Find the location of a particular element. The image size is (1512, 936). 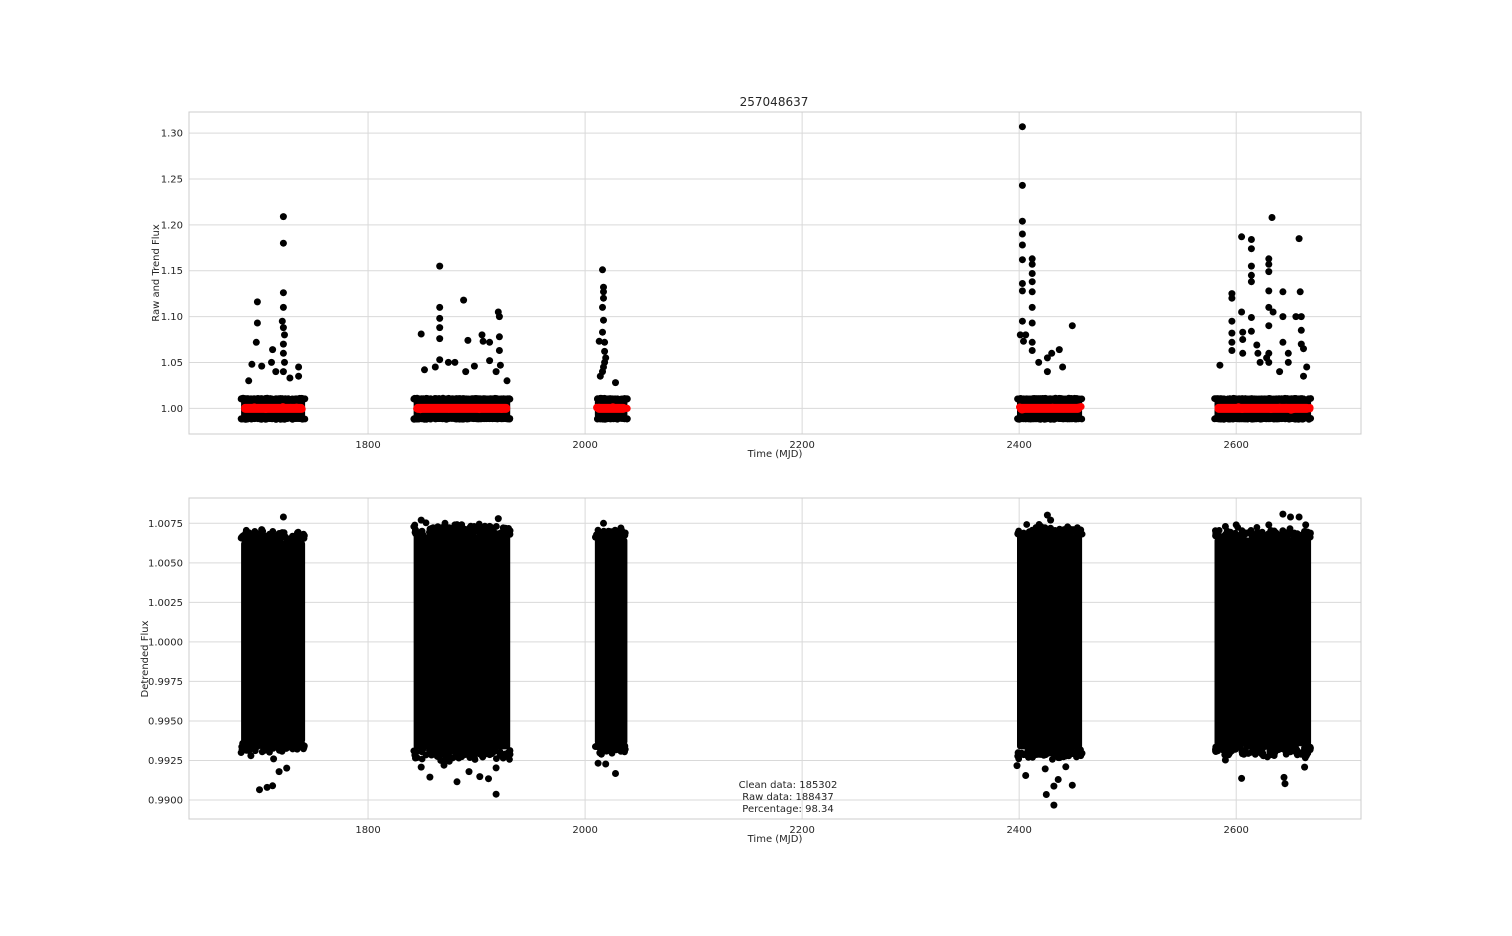

top-x-tick-label: 2200 is located at coordinates (801, 445).